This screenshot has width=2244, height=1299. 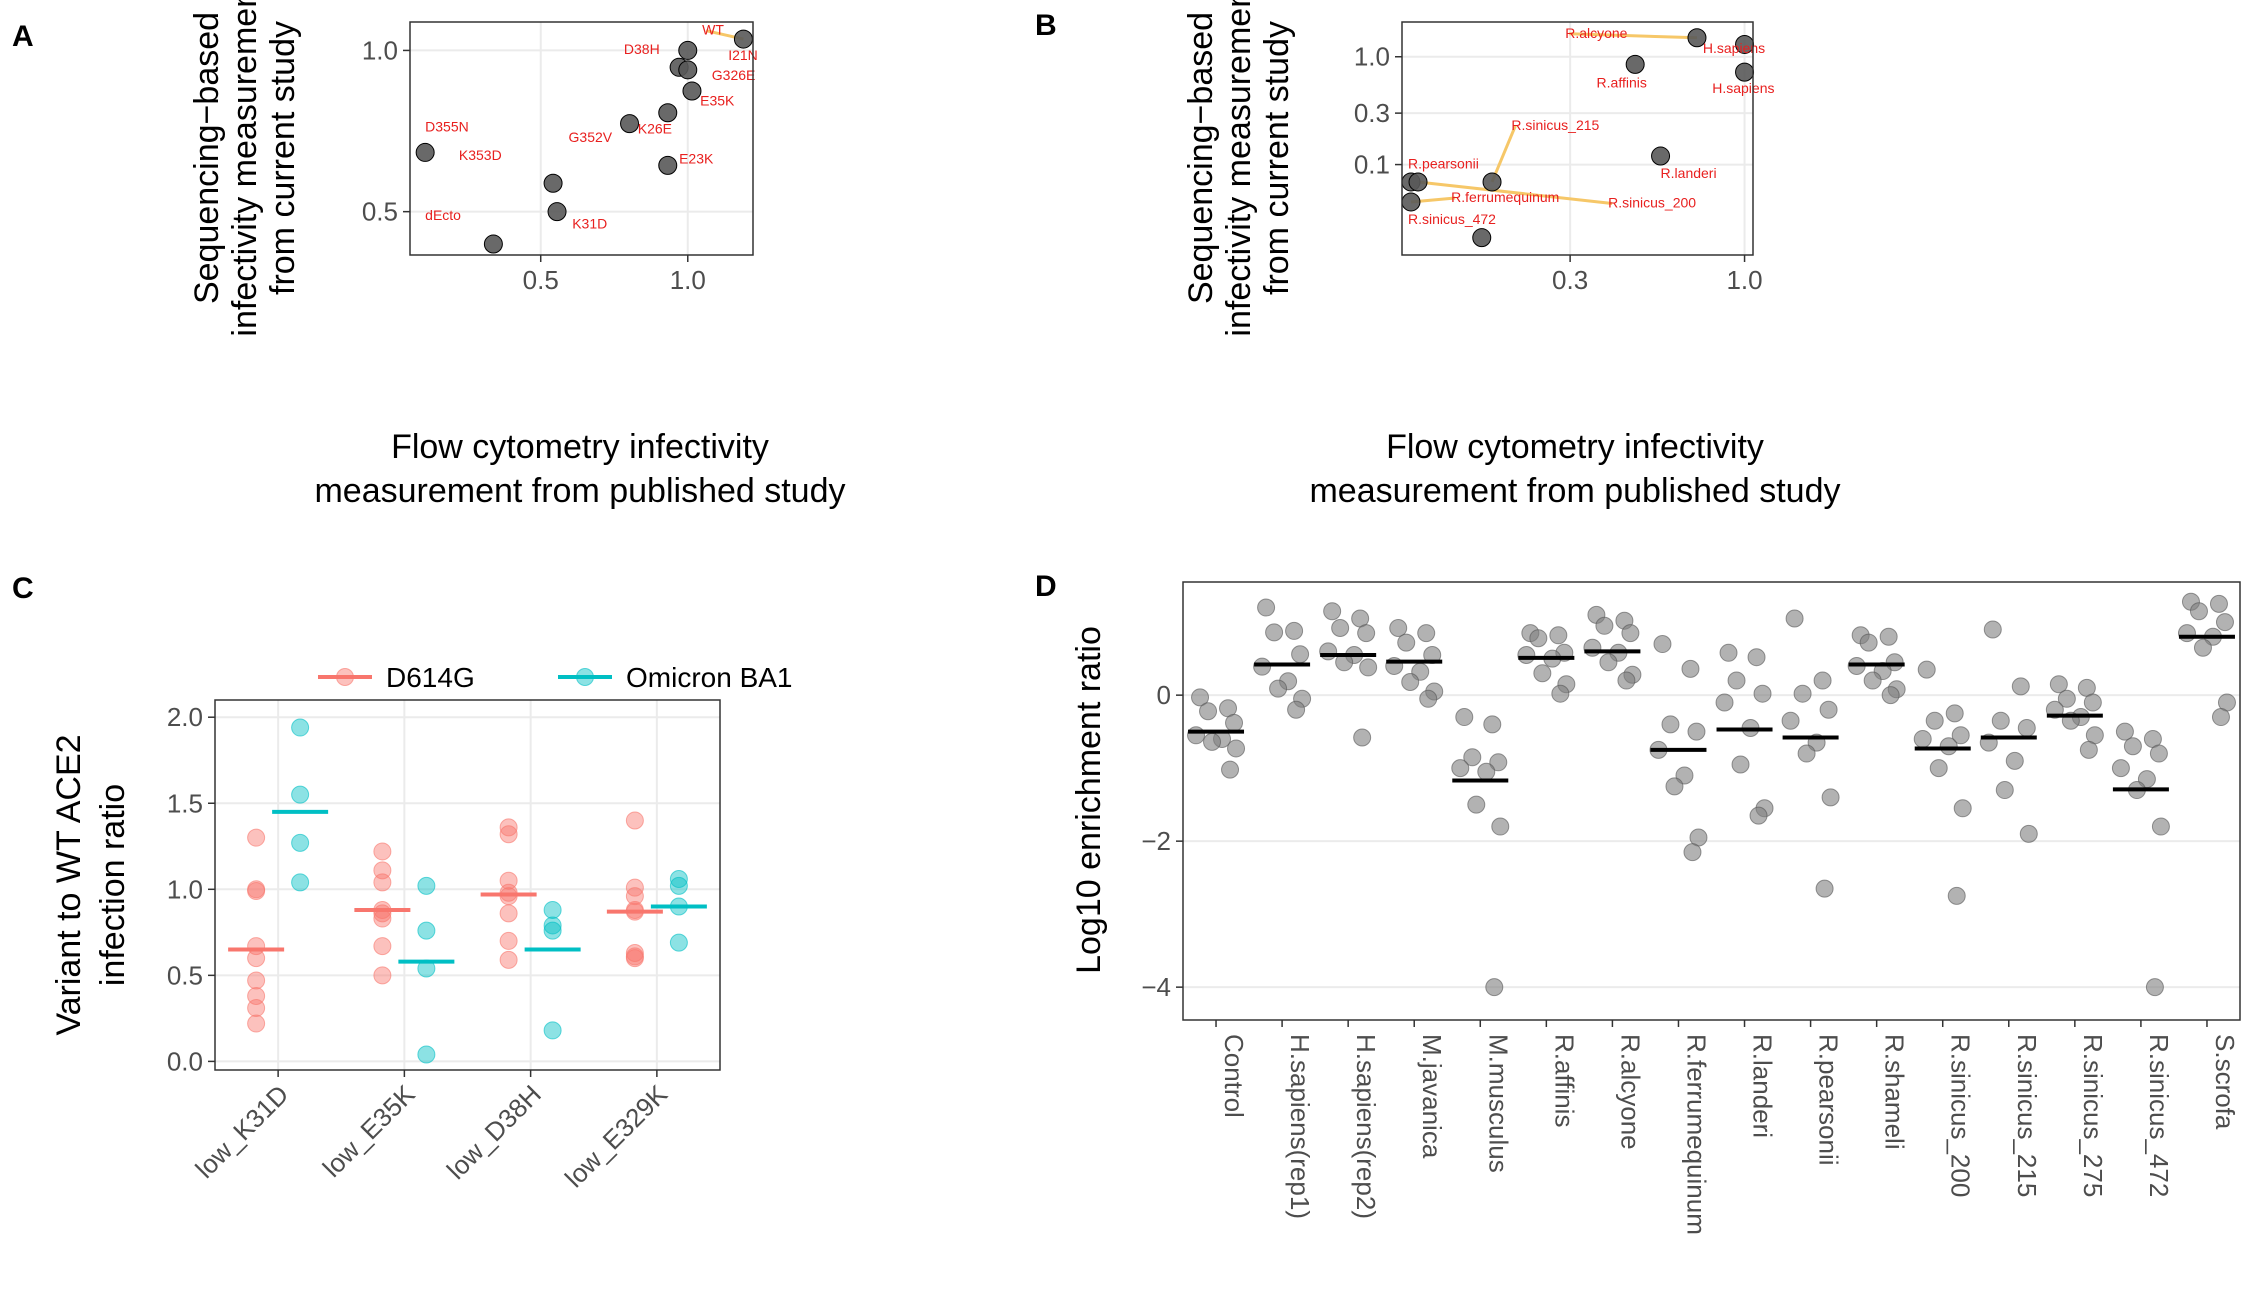 What do you see at coordinates (443, 215) in the screenshot?
I see `point-label: dEcto` at bounding box center [443, 215].